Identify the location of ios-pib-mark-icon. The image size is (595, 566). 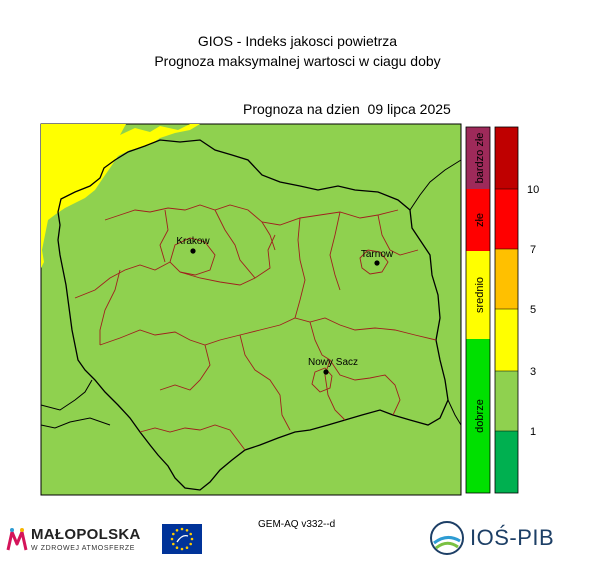
(447, 538).